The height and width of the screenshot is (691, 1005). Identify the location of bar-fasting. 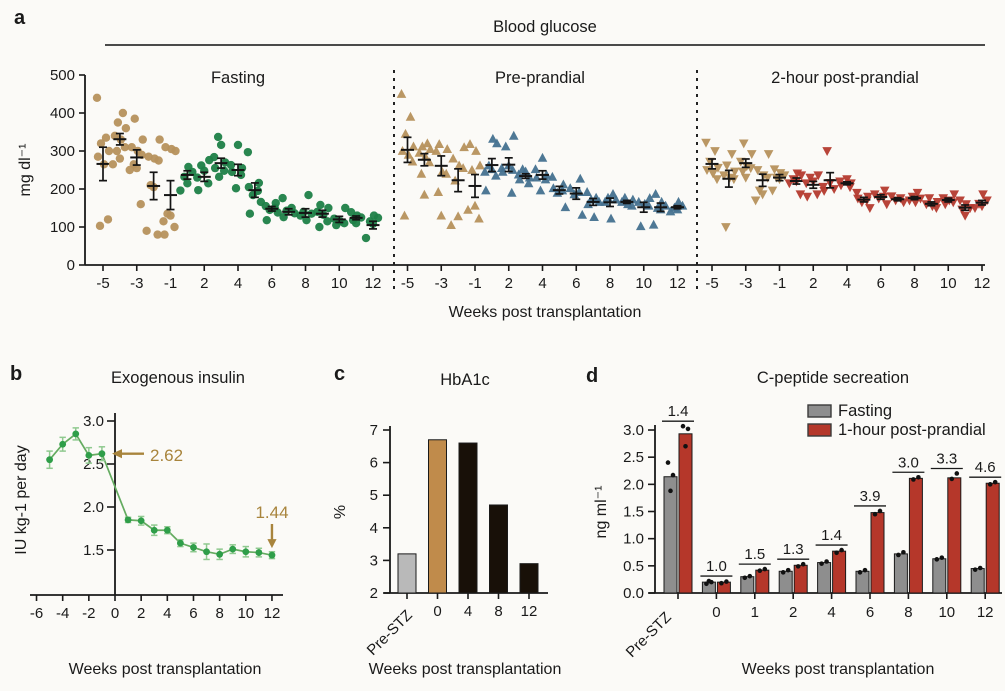
(977, 581).